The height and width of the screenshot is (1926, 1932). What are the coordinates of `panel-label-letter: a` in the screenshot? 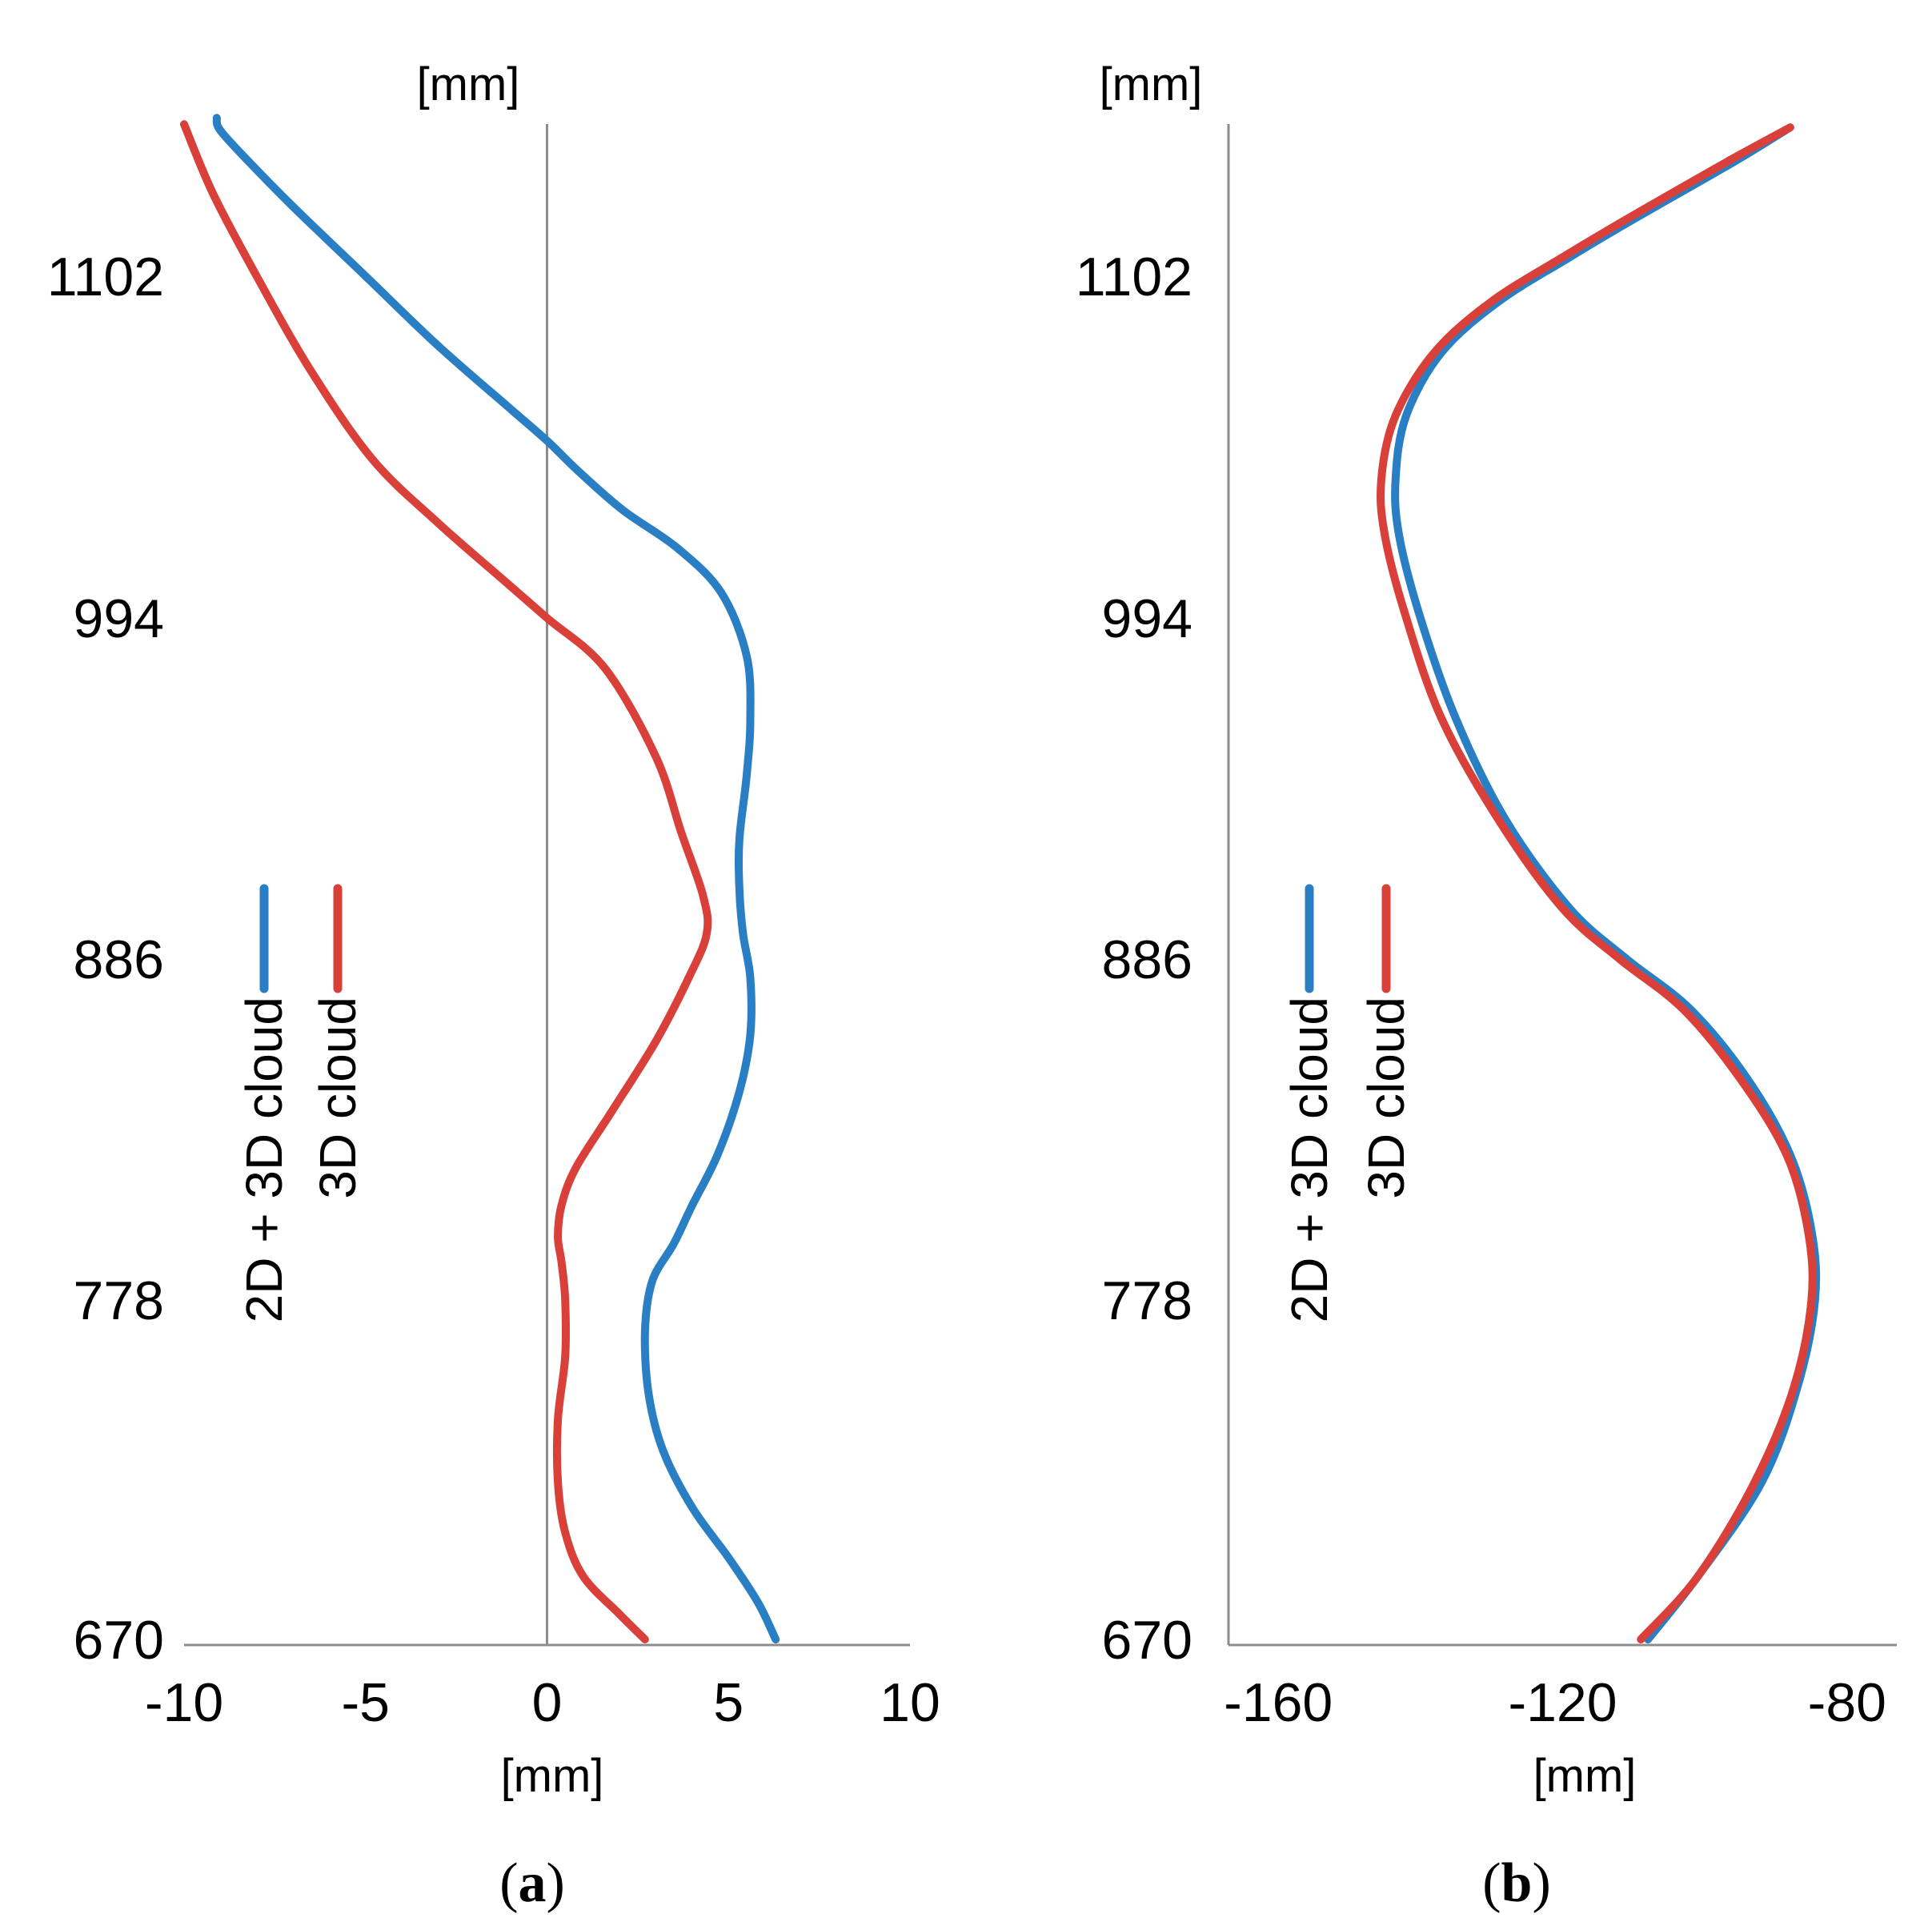 It's located at (533, 1883).